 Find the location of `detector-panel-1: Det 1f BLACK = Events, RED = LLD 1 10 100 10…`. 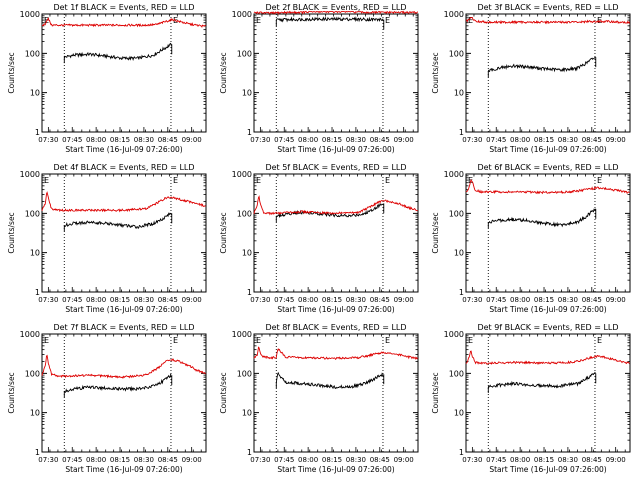

detector-panel-1: Det 1f BLACK = Events, RED = LLD 1 10 100 10… is located at coordinates (107, 78).